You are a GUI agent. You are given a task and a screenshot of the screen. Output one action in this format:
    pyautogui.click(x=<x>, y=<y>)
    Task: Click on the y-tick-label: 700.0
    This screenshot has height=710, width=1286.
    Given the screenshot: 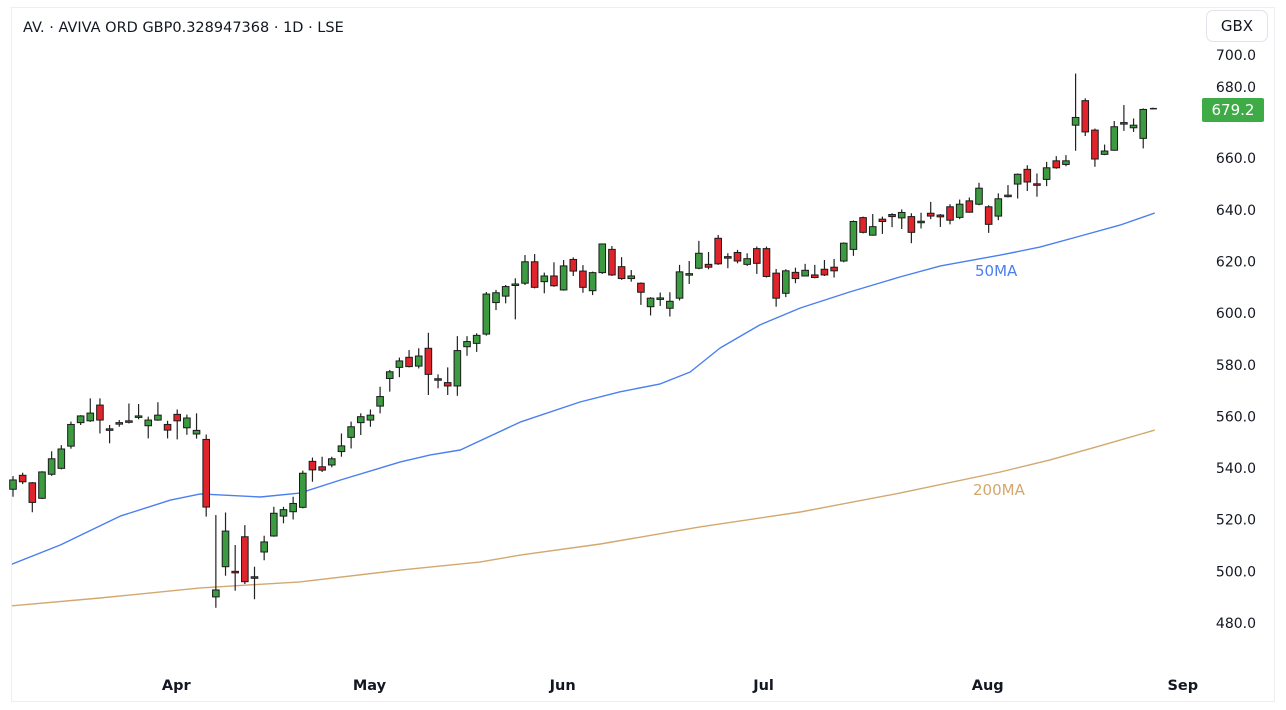 What is the action you would take?
    pyautogui.click(x=1236, y=56)
    